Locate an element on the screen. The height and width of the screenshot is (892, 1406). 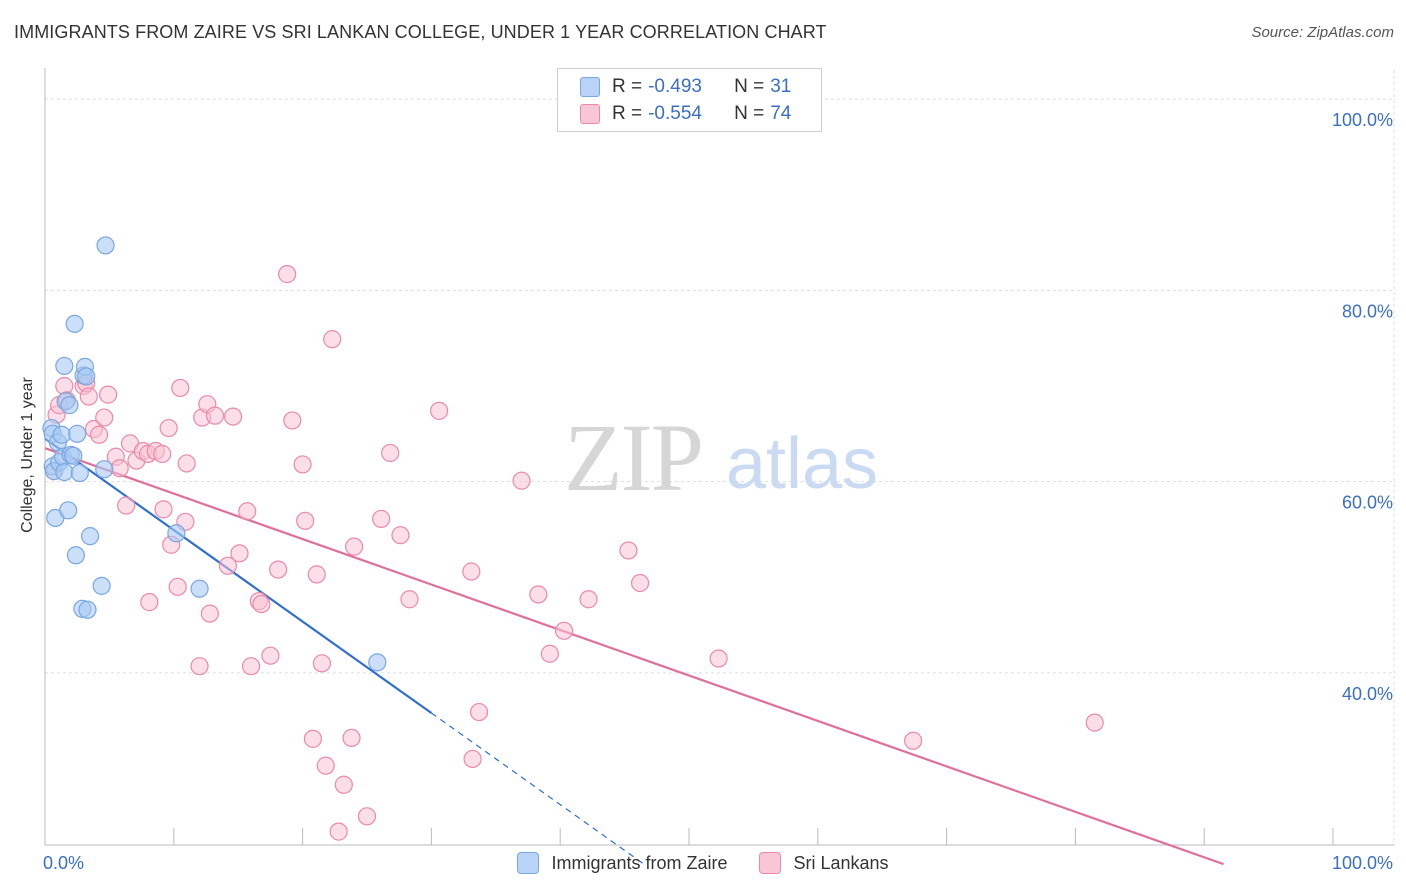
legend-r-value: -0.554 is located at coordinates (675, 113).